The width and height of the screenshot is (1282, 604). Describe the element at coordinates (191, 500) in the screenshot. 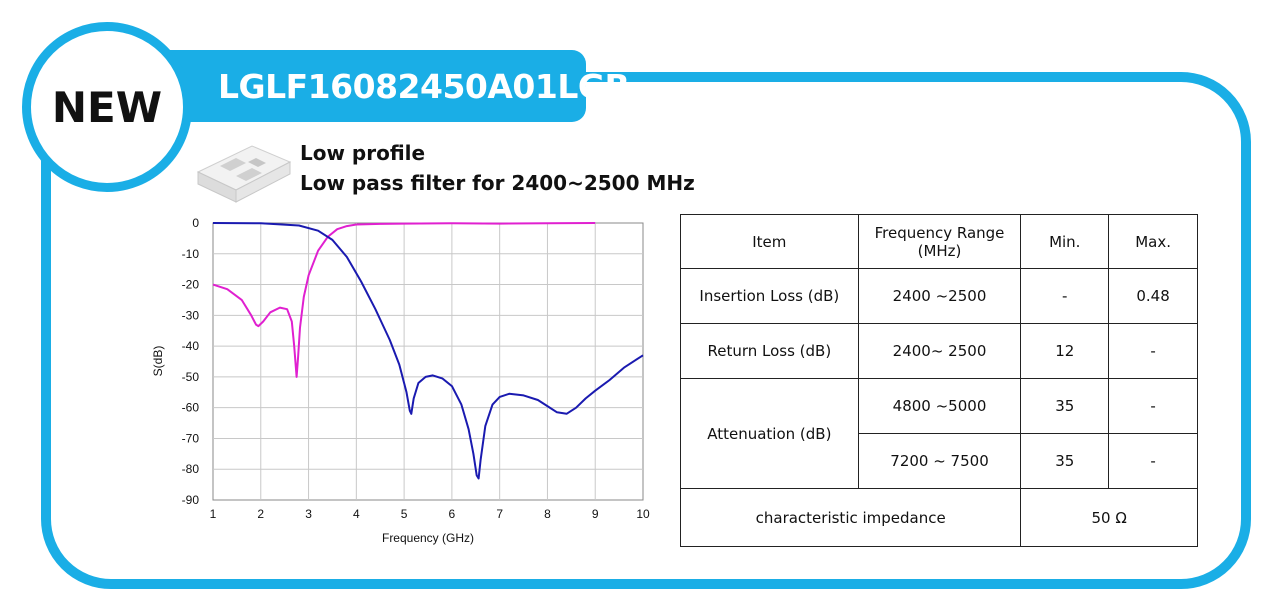

I see `y-tick-label: -90` at that location.